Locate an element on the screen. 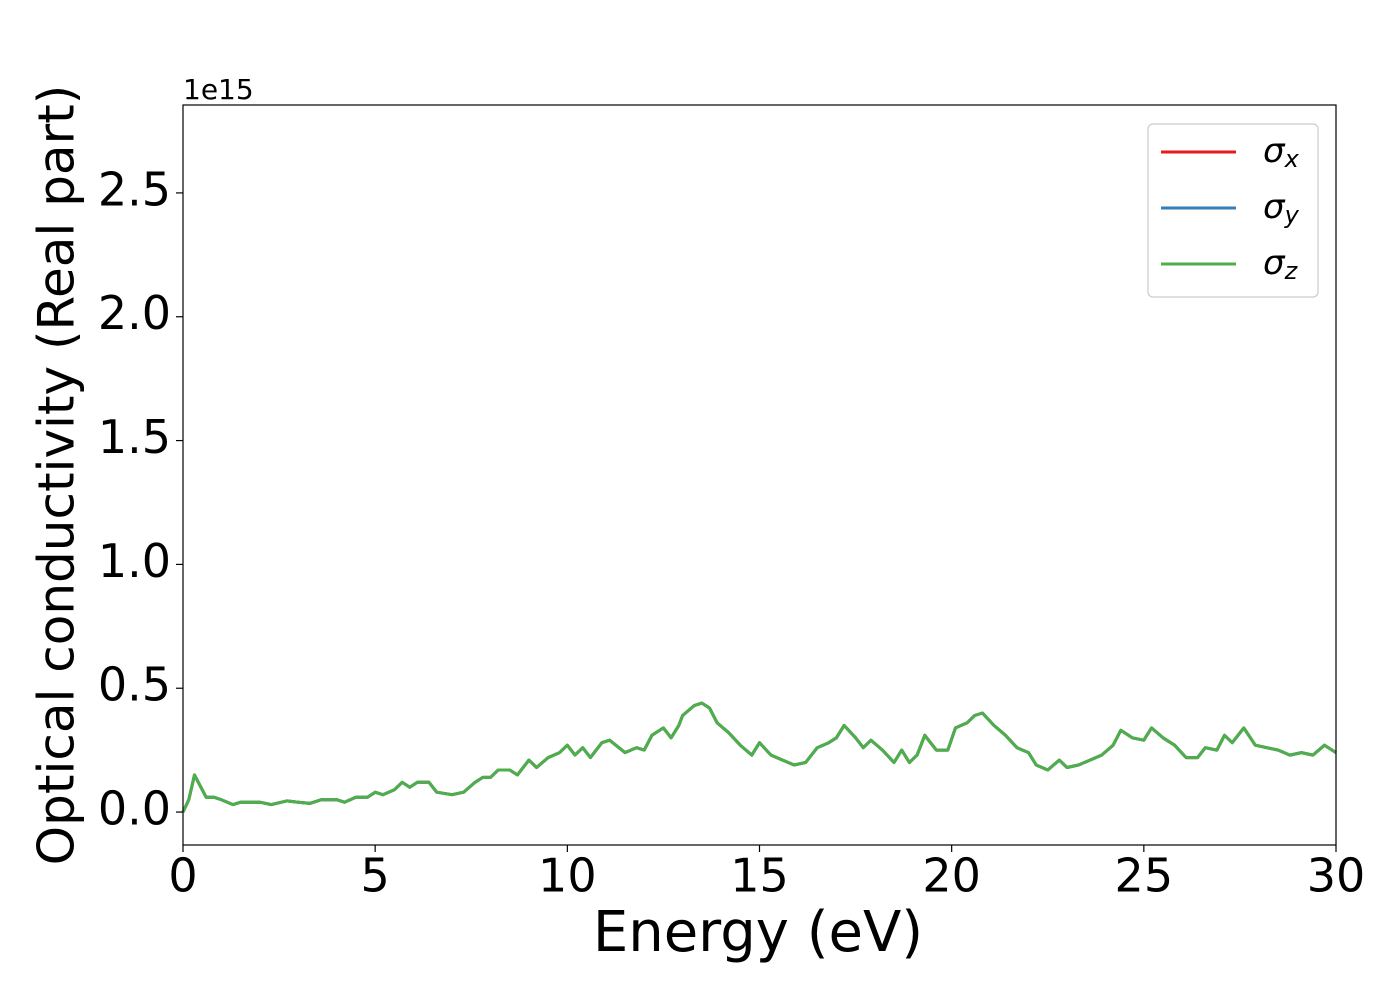  x-tick-label: 0 is located at coordinates (182, 876).